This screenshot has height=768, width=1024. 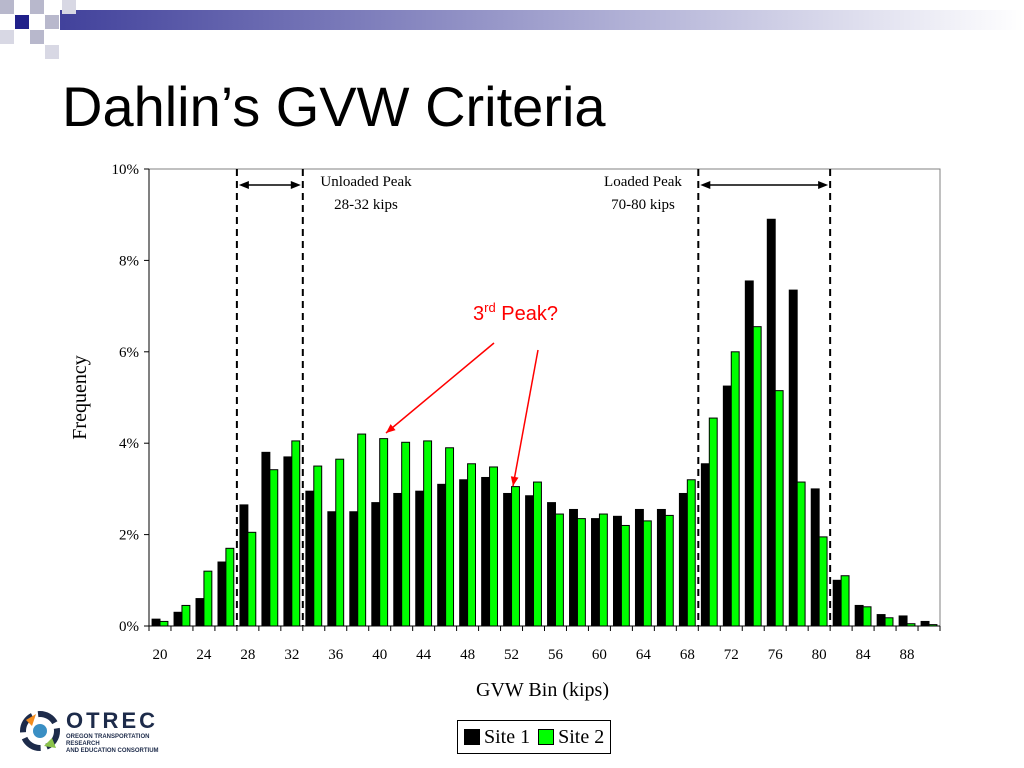 I want to click on x-tick-label: 64, so click(x=644, y=655).